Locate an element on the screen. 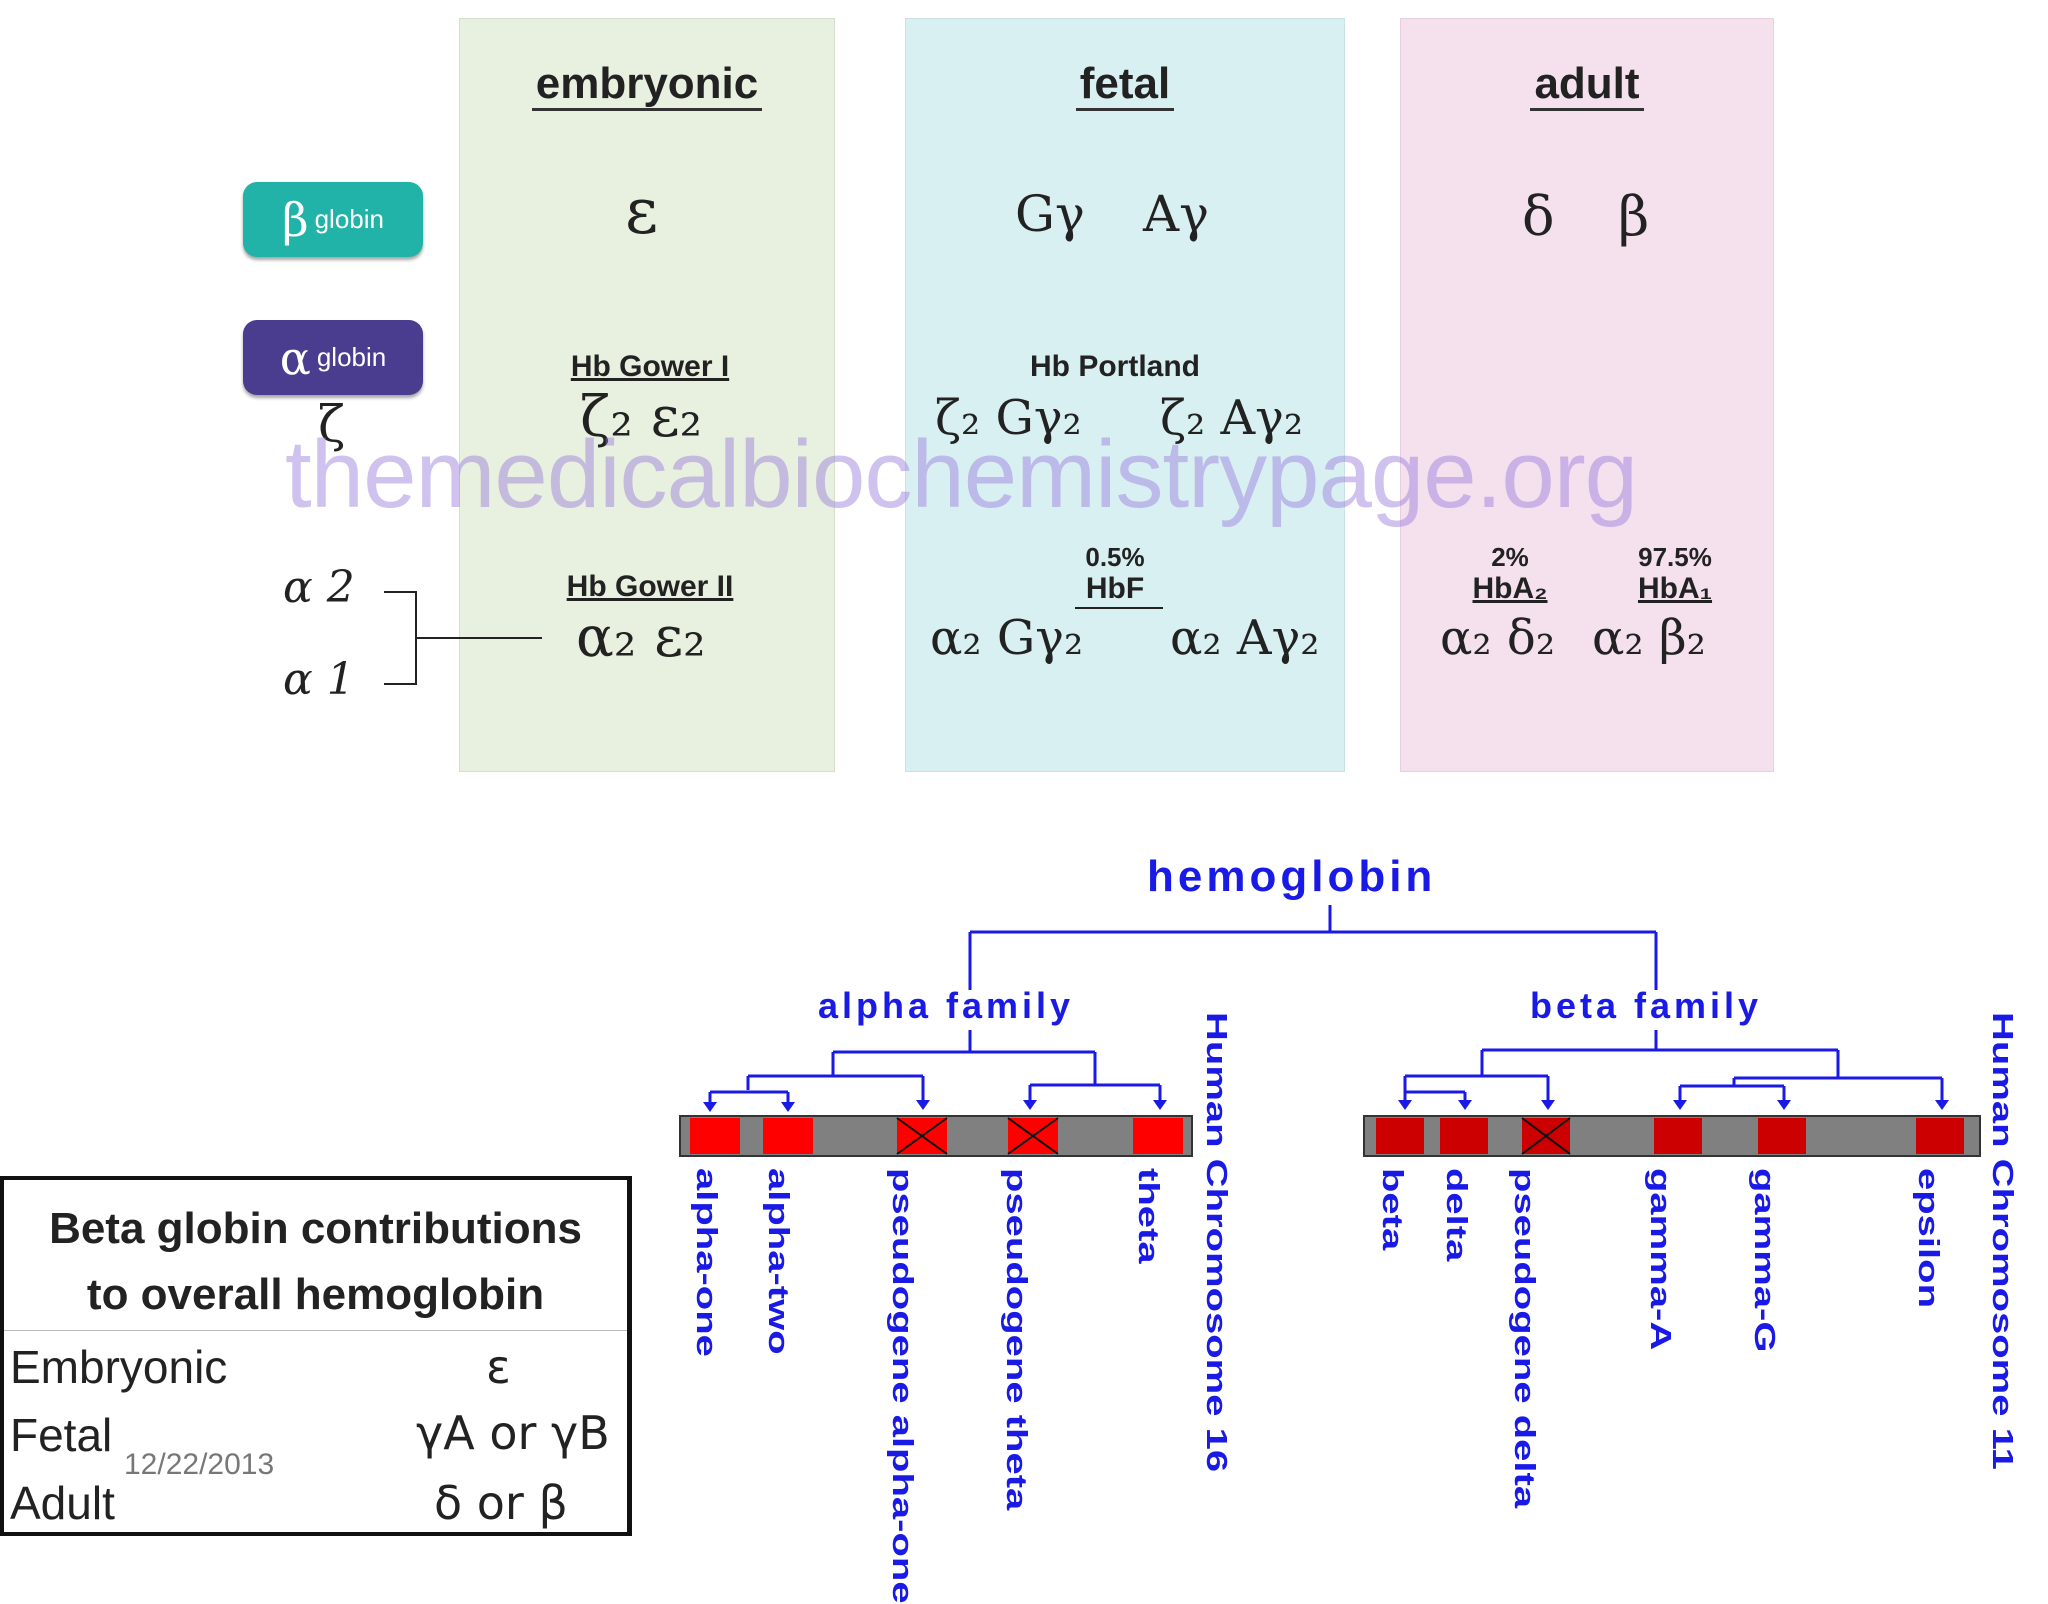 The image size is (2048, 1604). gene-label-gamma-a: gamma-A is located at coordinates (1660, 1259).